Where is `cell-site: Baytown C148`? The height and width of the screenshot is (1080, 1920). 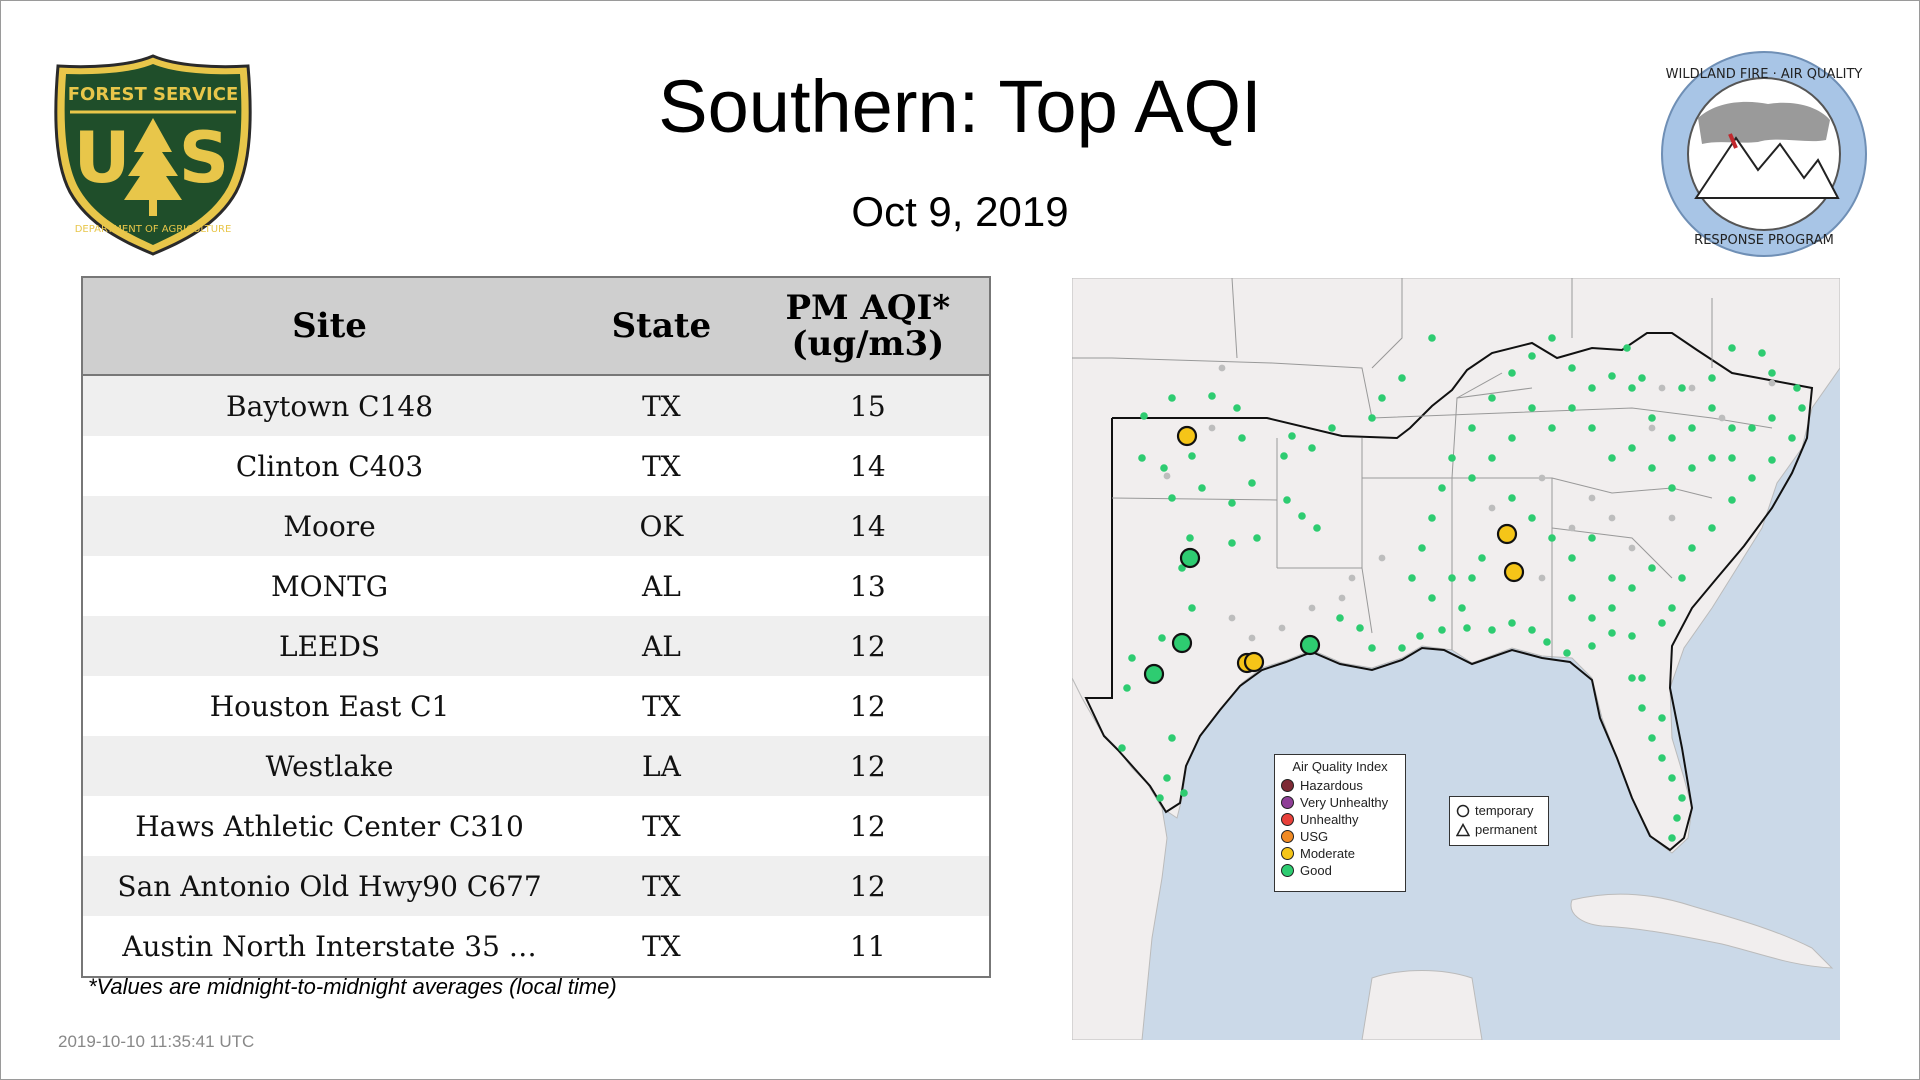 cell-site: Baytown C148 is located at coordinates (329, 405).